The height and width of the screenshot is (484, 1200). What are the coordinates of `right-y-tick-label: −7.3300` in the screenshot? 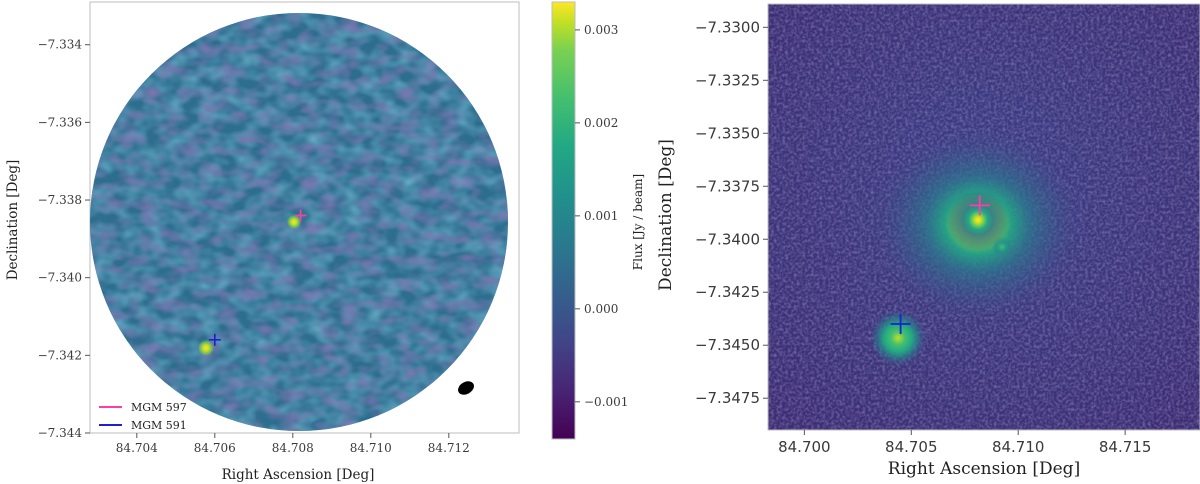 It's located at (727, 27).